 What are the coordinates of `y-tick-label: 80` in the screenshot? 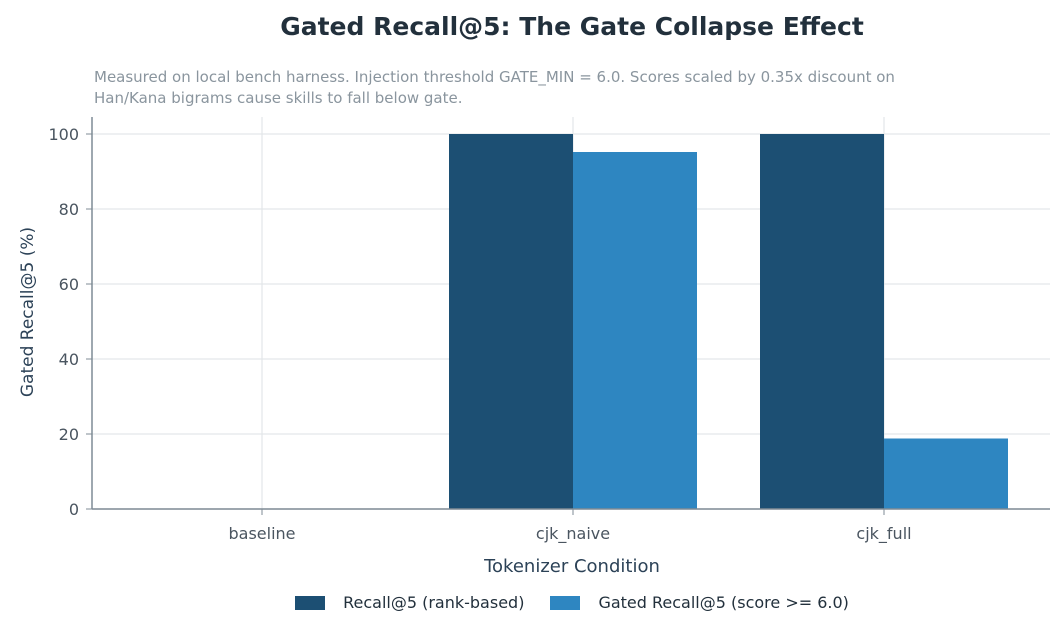 It's located at (69, 209).